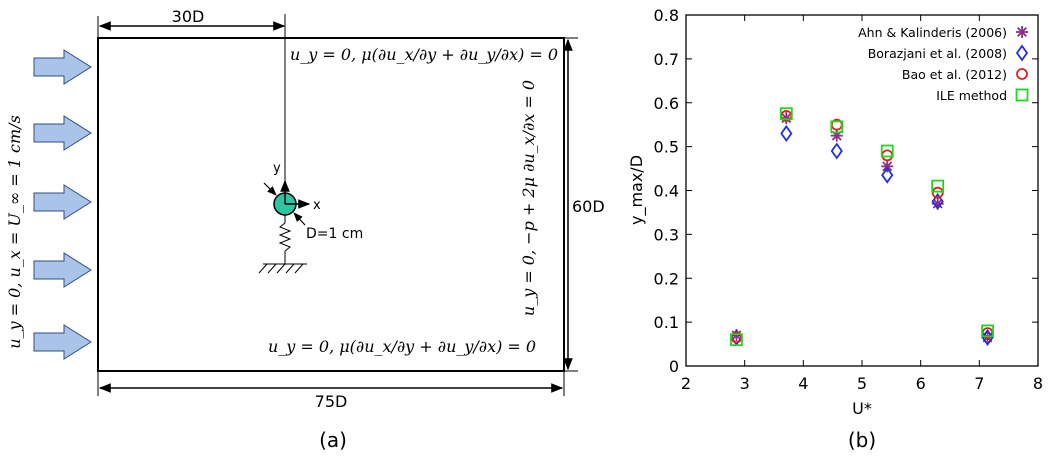  What do you see at coordinates (1022, 53) in the screenshot?
I see `legend-marker-diamond` at bounding box center [1022, 53].